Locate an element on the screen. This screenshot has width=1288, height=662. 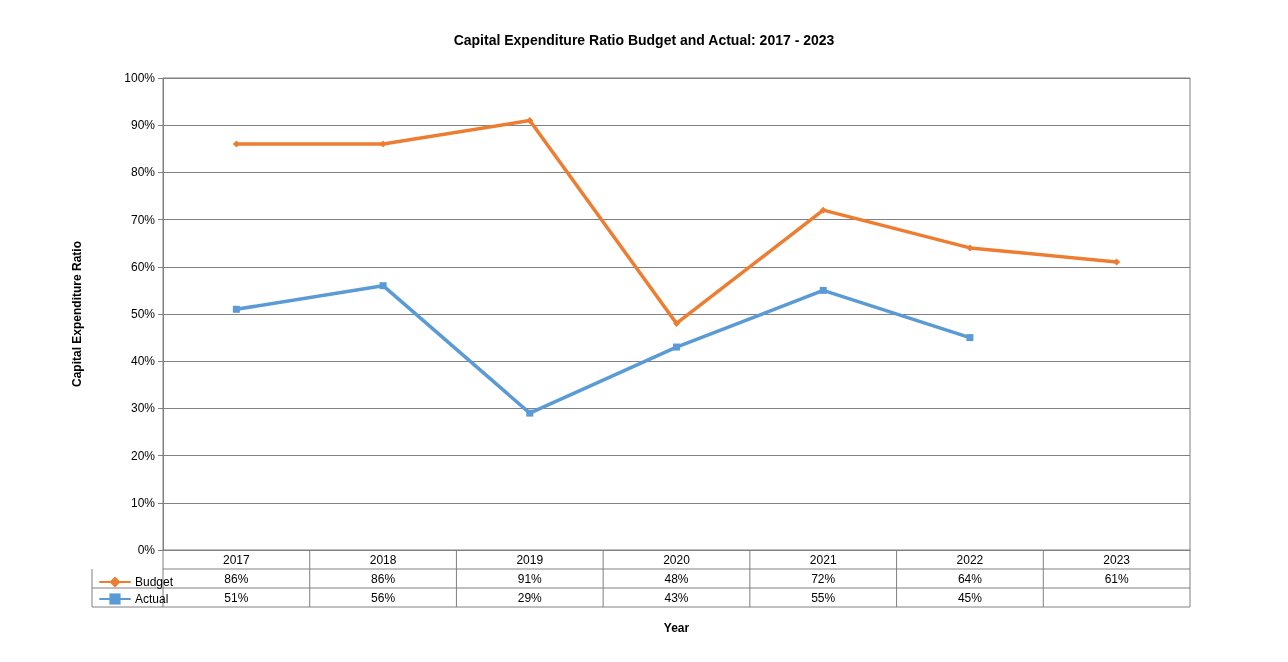
y-tick-label: 50% is located at coordinates (143, 314).